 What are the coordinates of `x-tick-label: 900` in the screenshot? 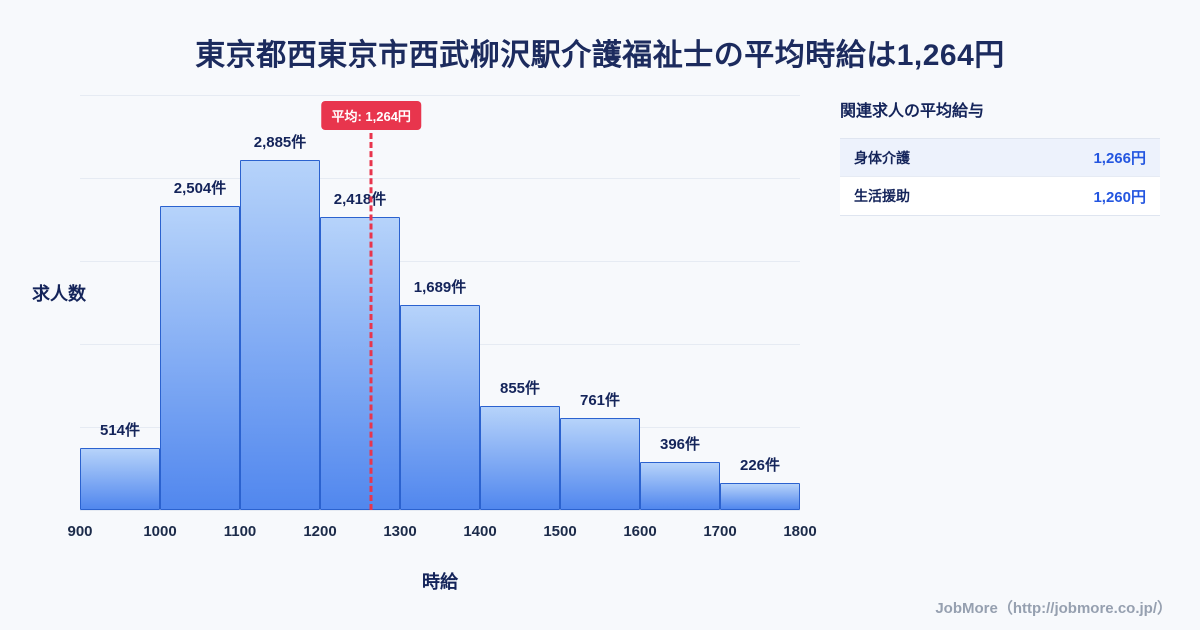 It's located at (80, 531).